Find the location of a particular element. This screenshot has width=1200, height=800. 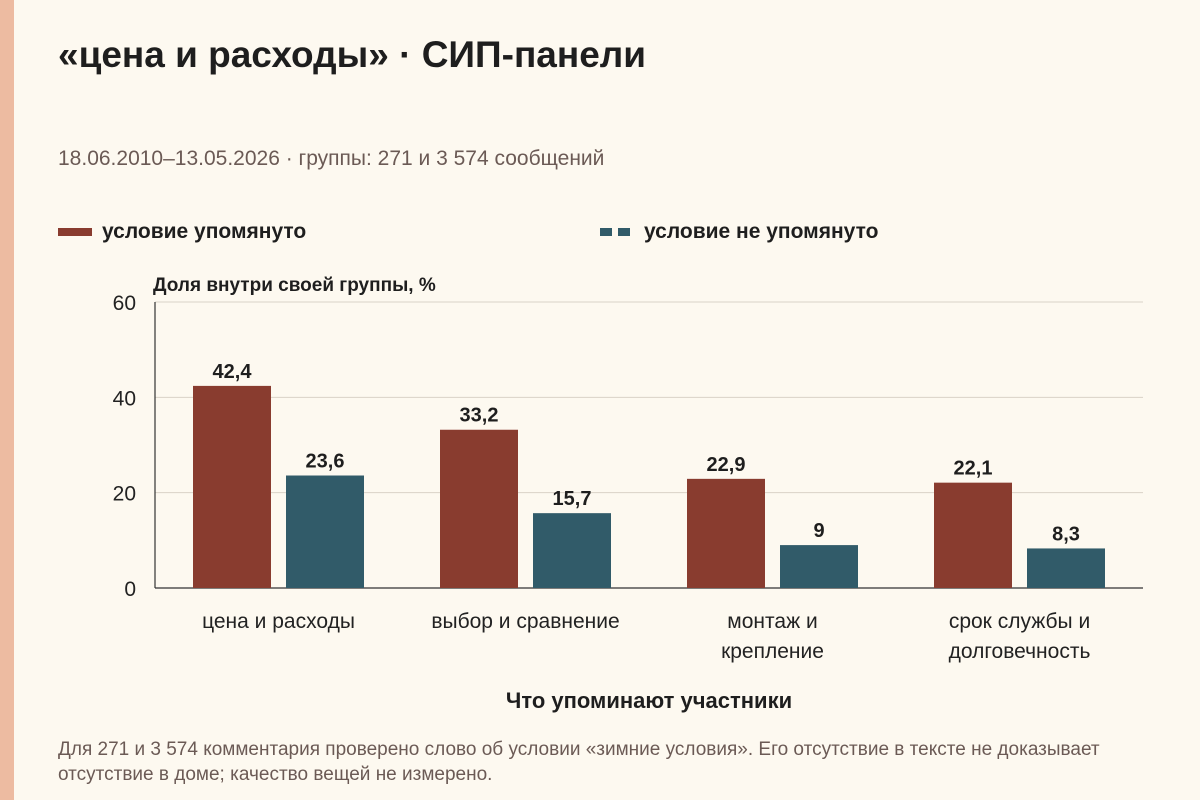

y-axis-label: Доля внутри своей группы, % is located at coordinates (294, 285).